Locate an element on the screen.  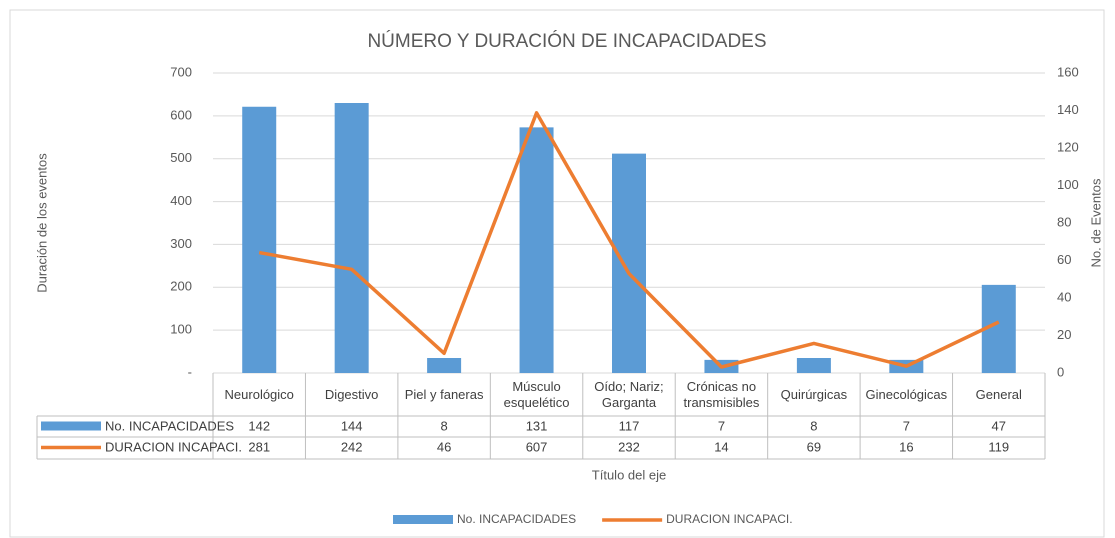
table-value: 142 is located at coordinates (259, 425).